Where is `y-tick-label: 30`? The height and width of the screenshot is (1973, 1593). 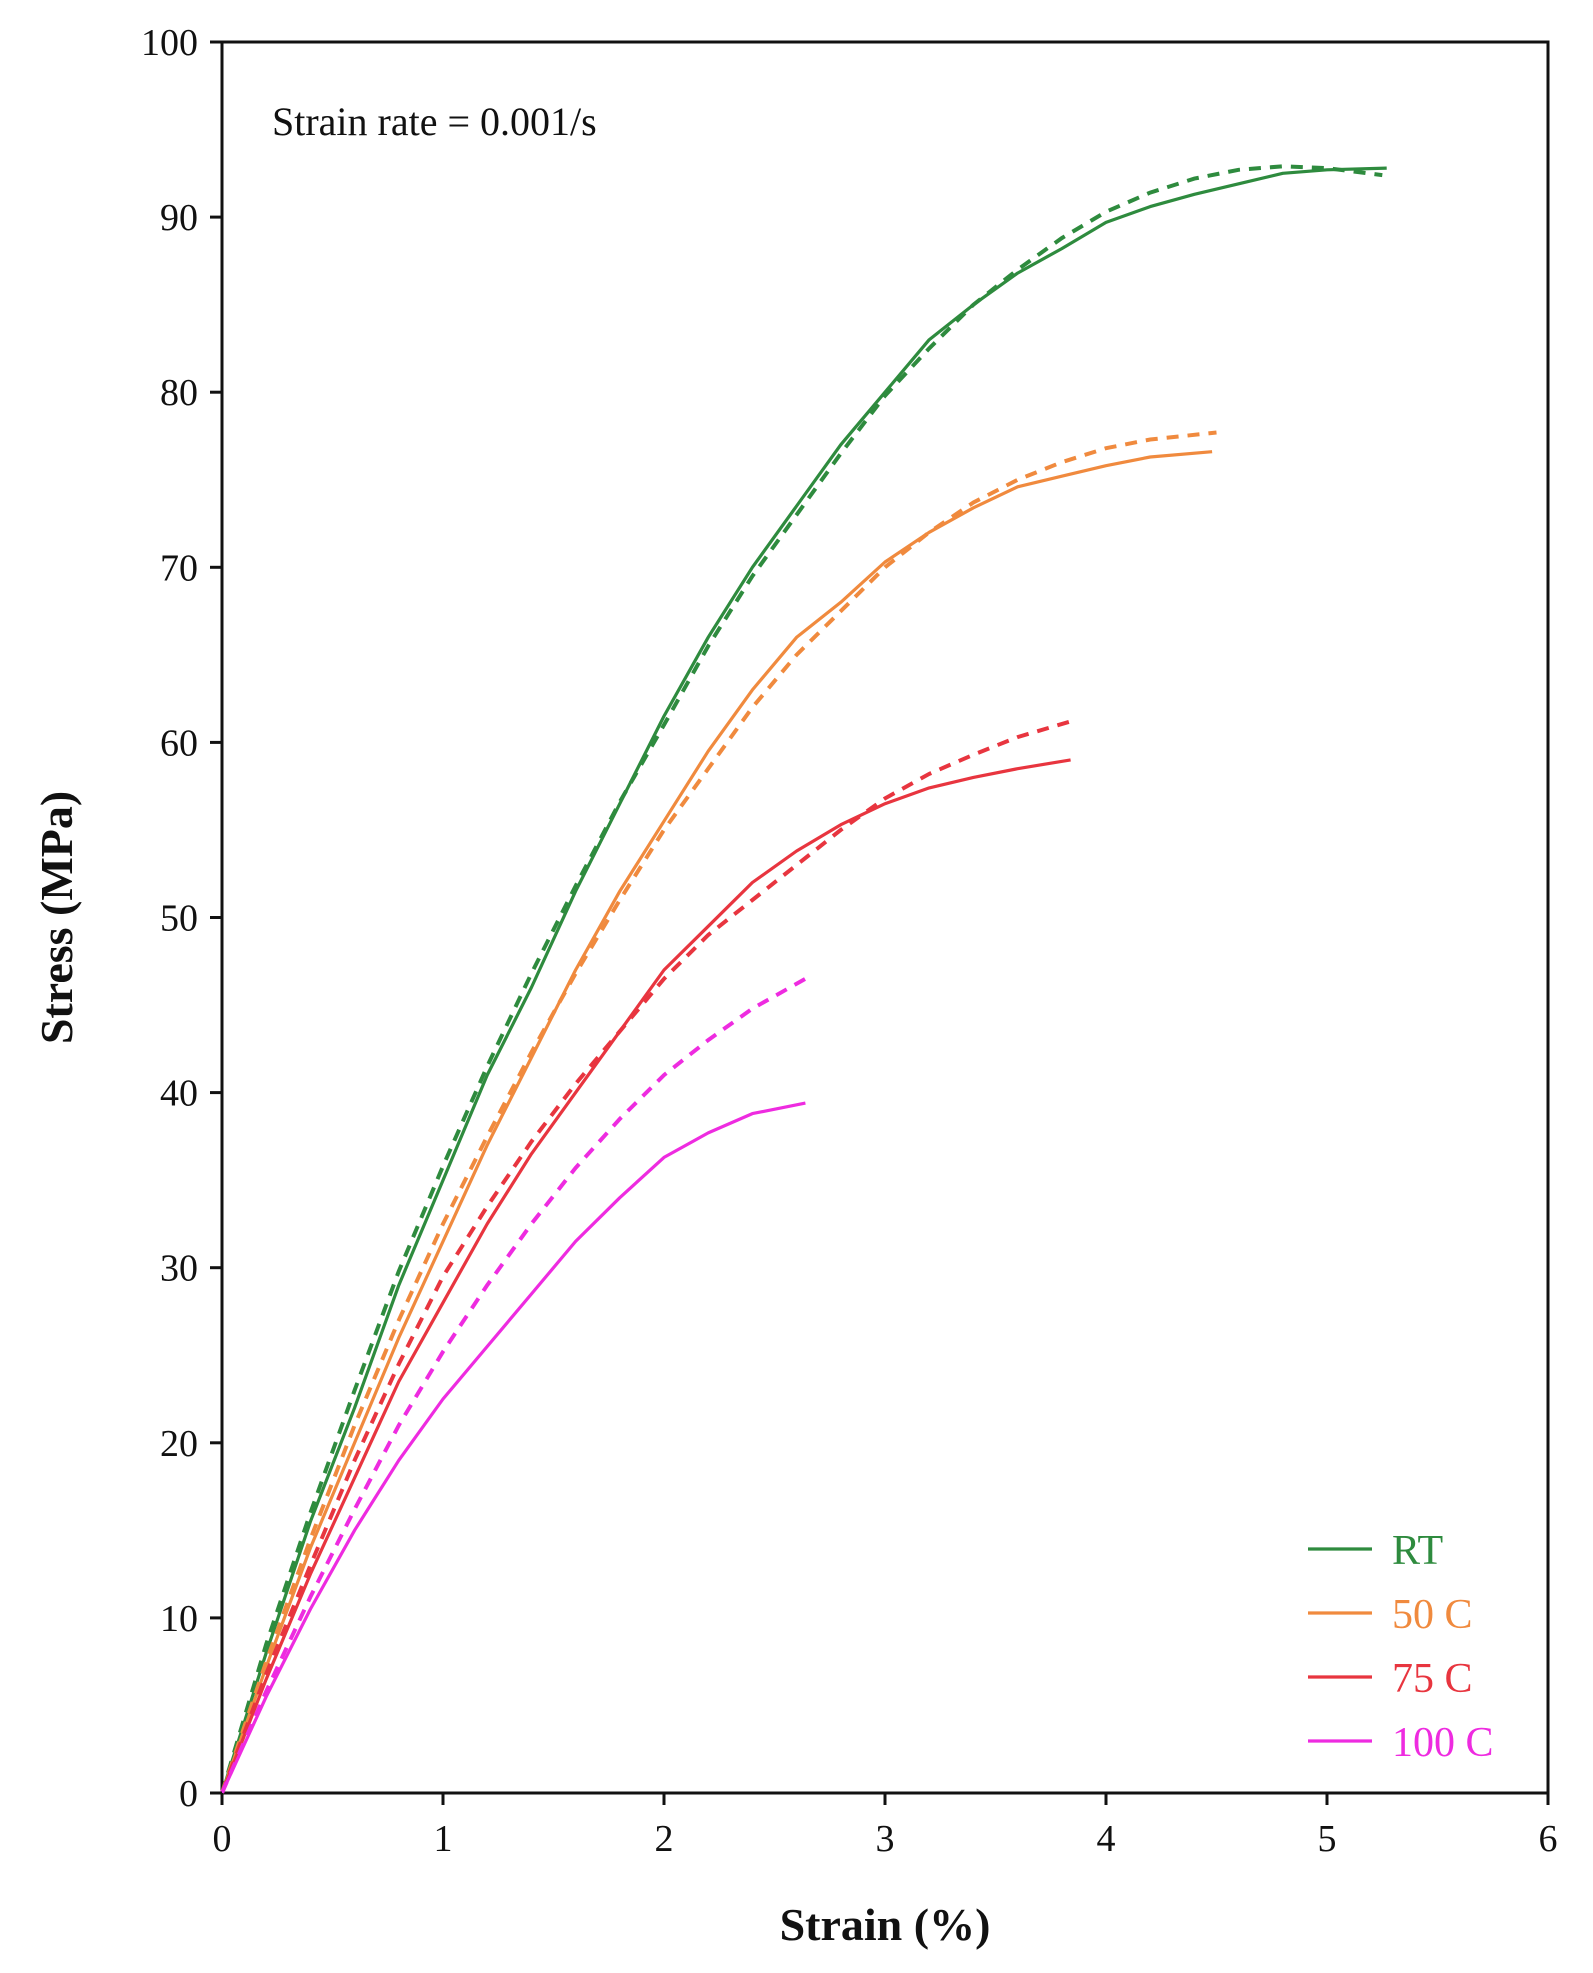 y-tick-label: 30 is located at coordinates (179, 1269).